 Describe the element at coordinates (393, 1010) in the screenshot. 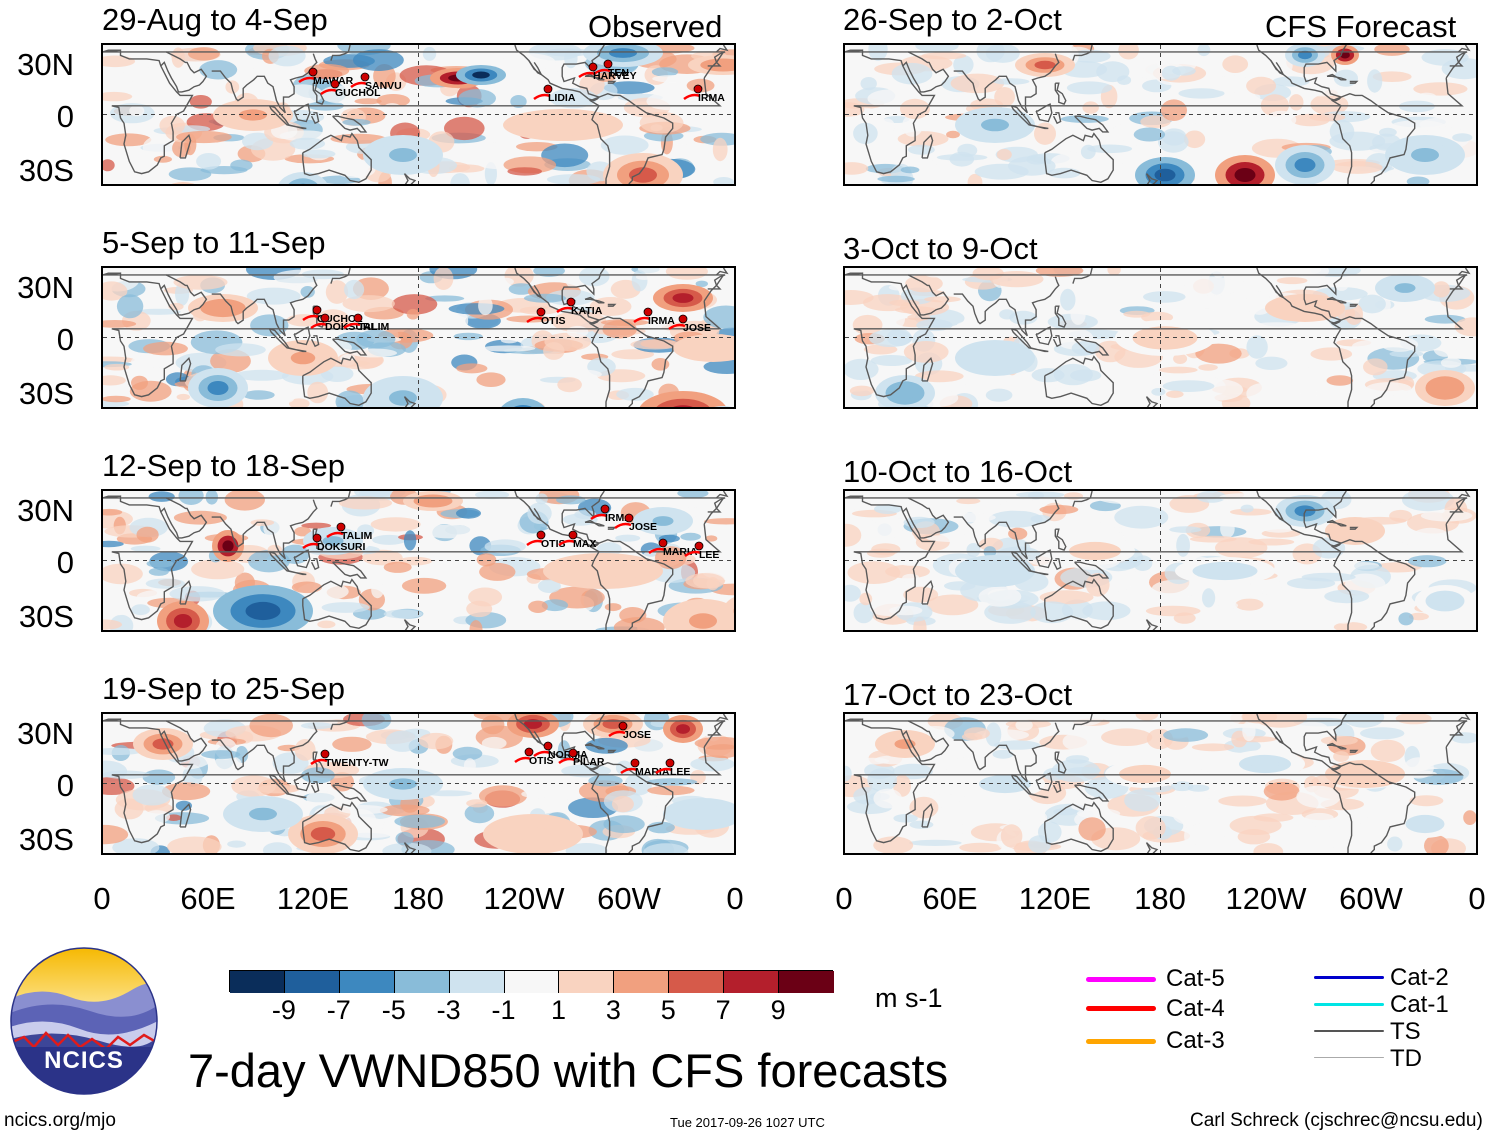

I see `colorbar-tick-label: -5` at that location.